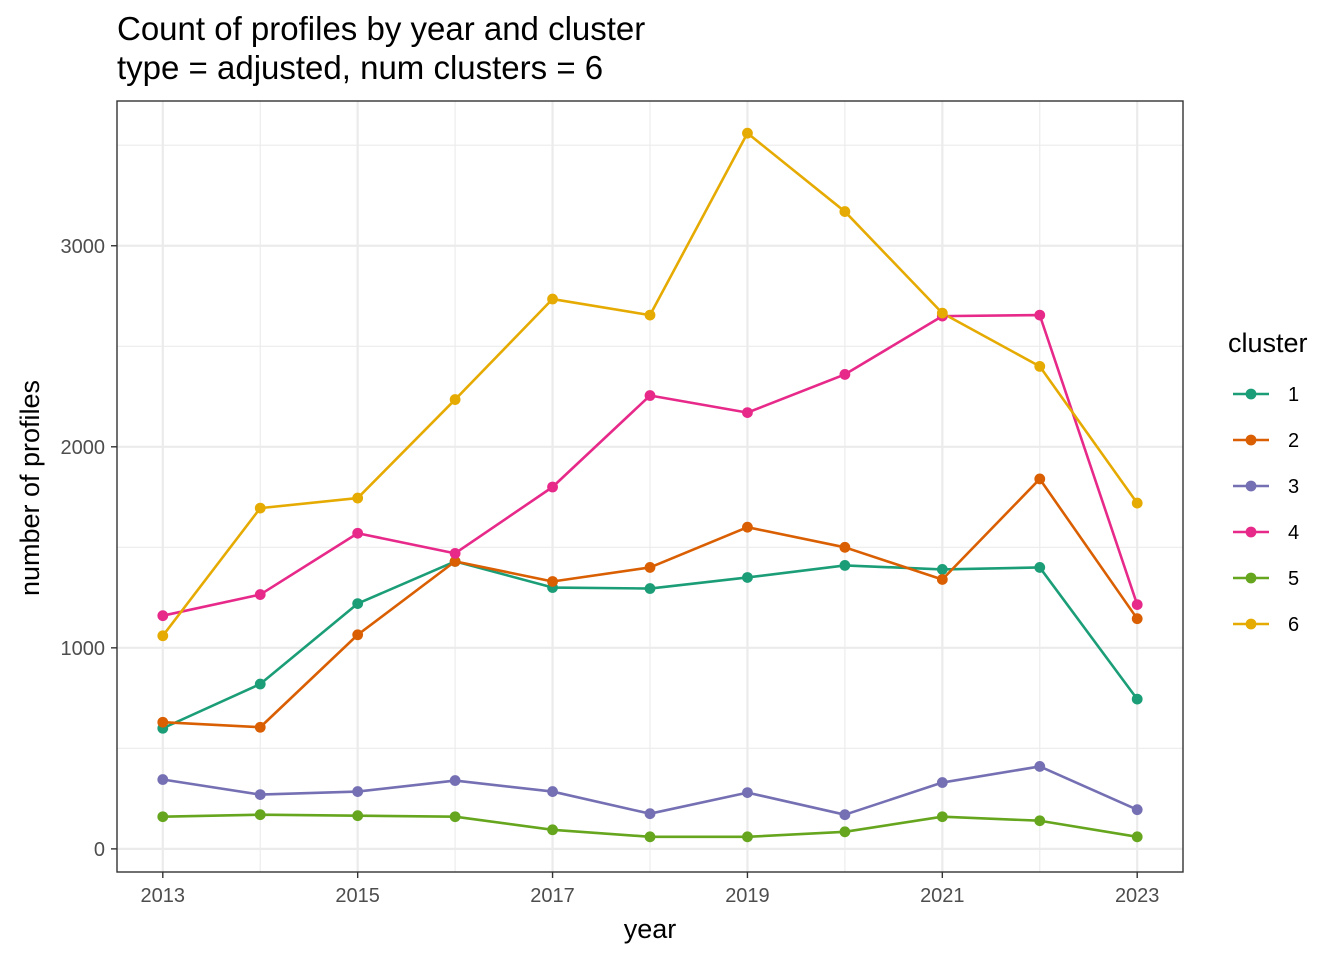 Image resolution: width=1344 pixels, height=960 pixels. Describe the element at coordinates (650, 588) in the screenshot. I see `data-point-cluster-1-2018` at that location.